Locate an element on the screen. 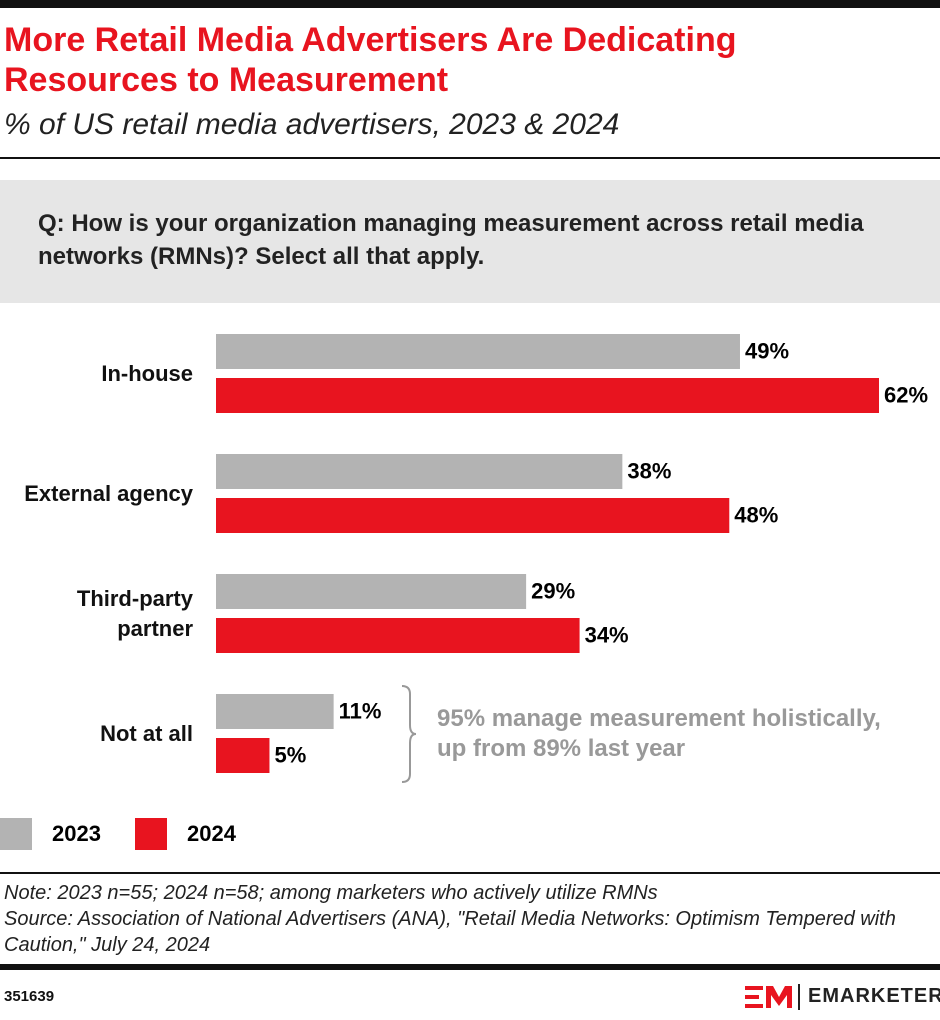  value-label: 48% is located at coordinates (756, 514).